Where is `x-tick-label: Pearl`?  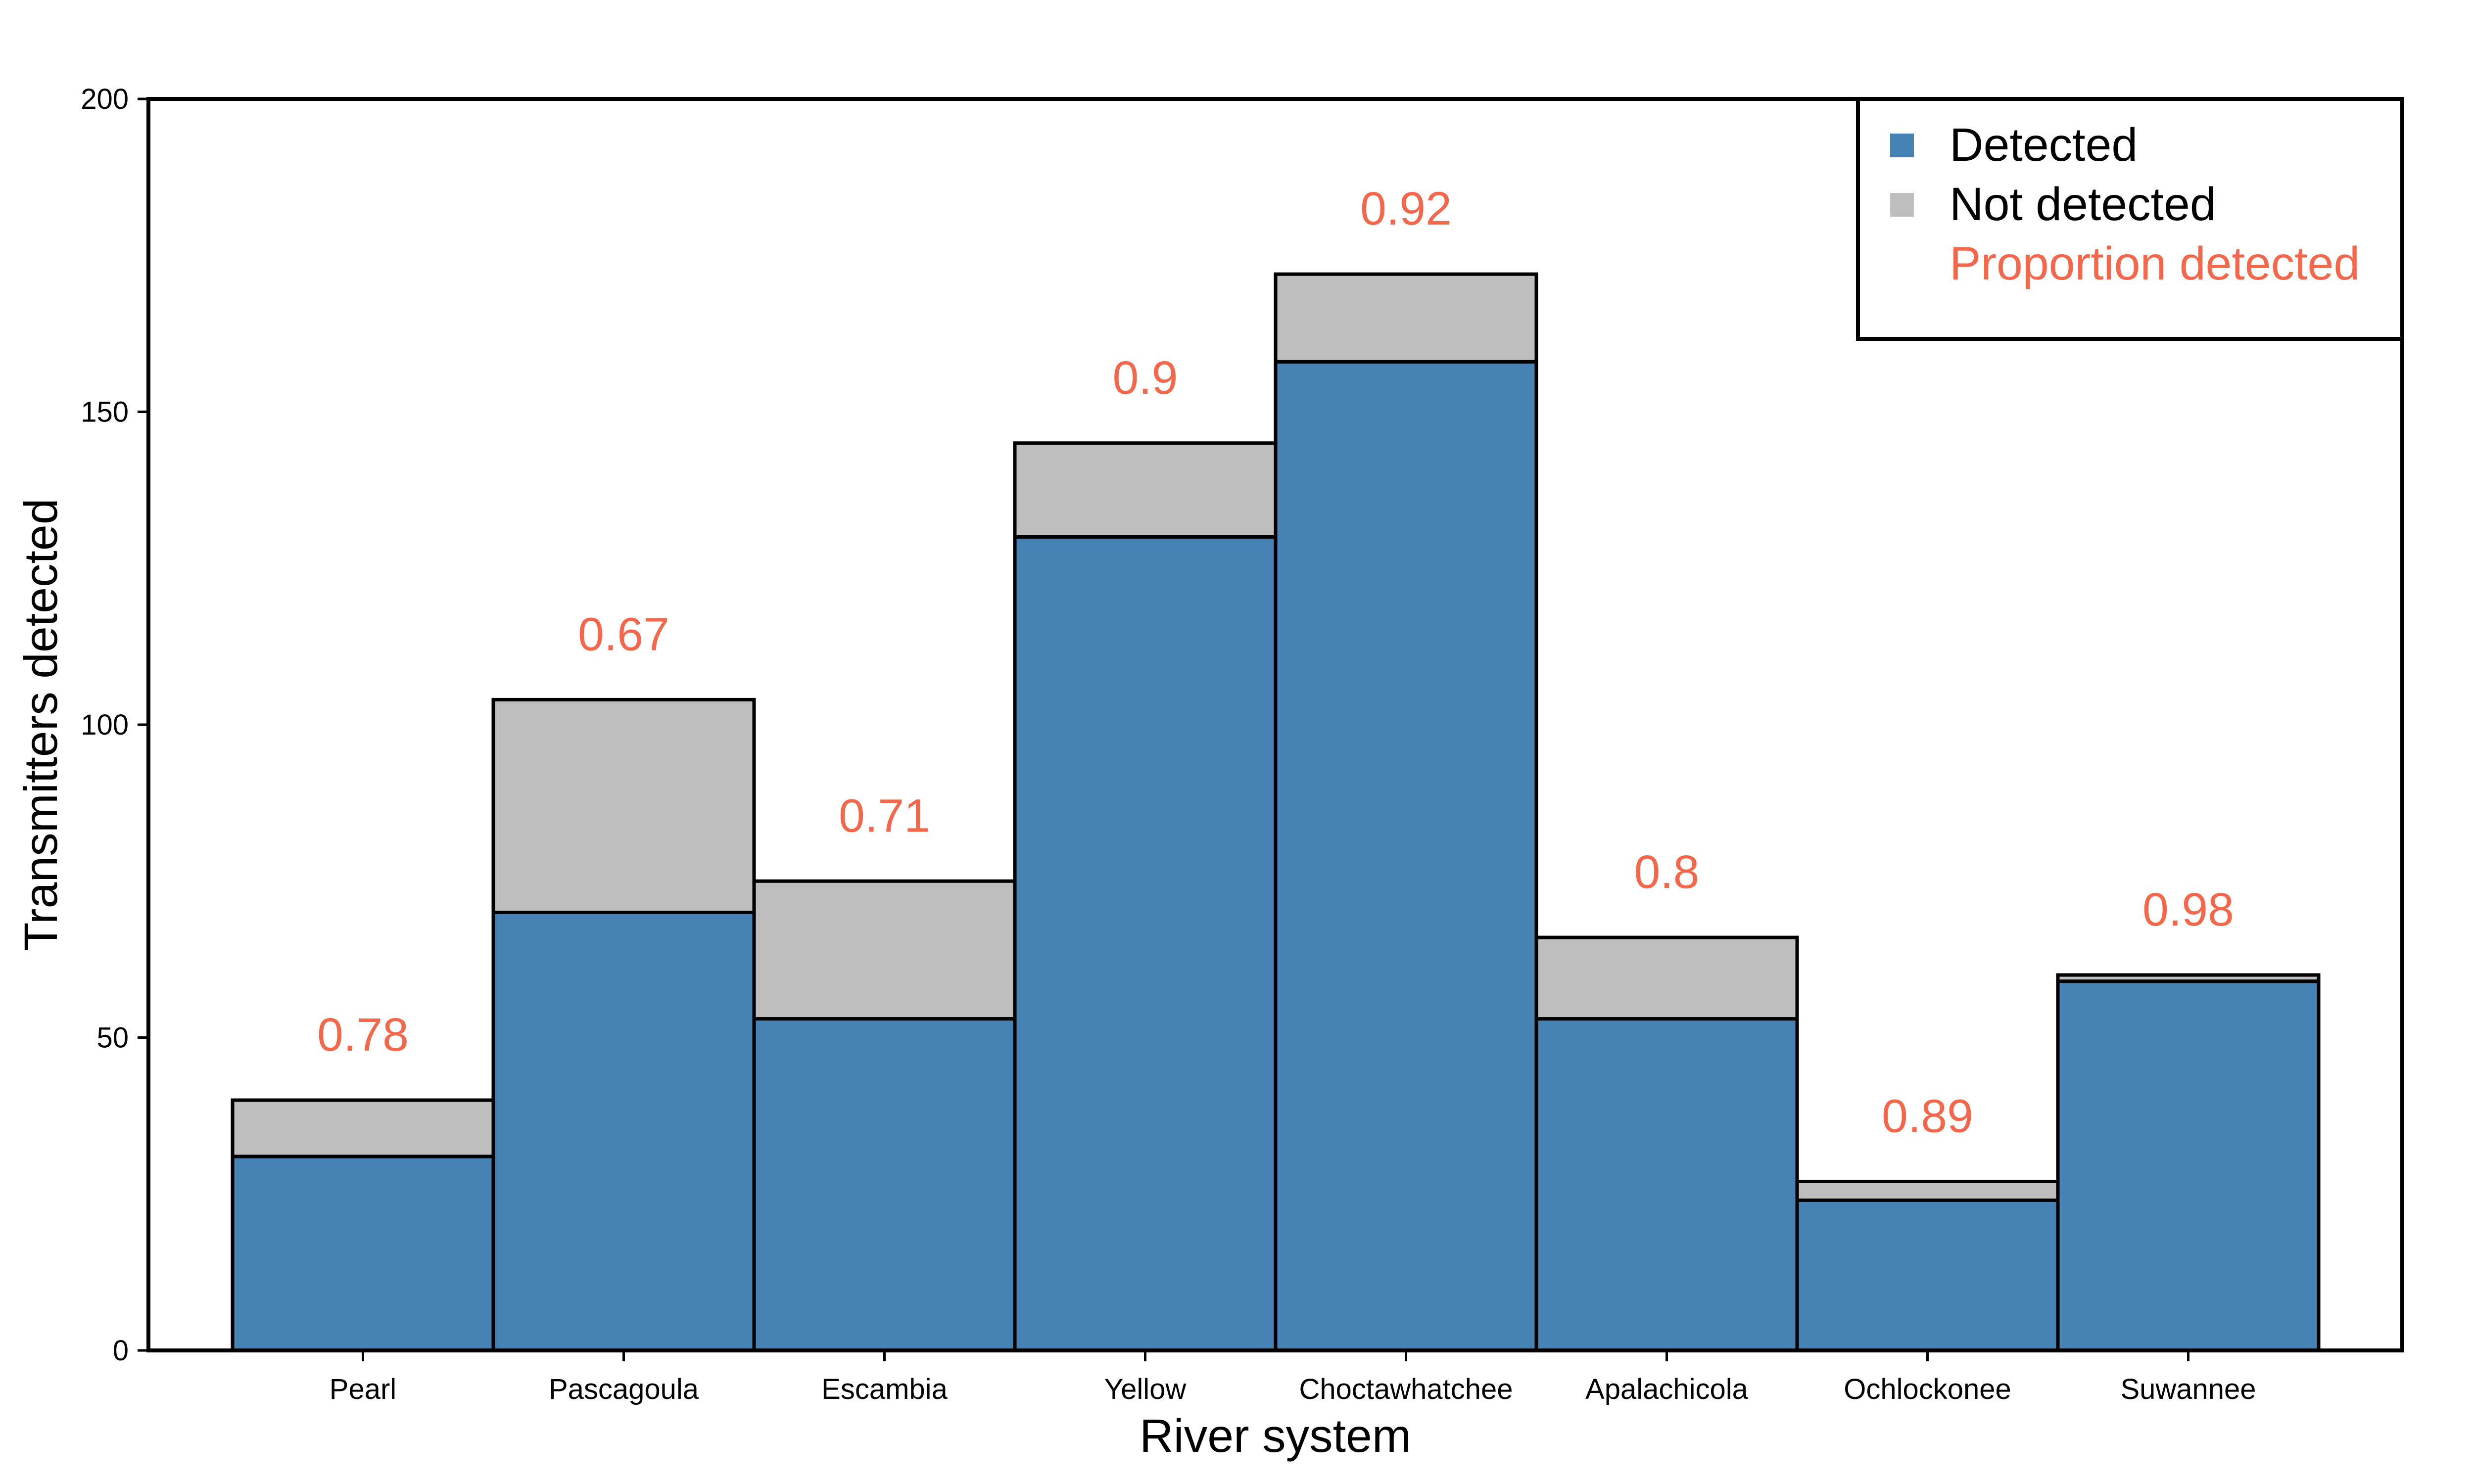
x-tick-label: Pearl is located at coordinates (363, 1389).